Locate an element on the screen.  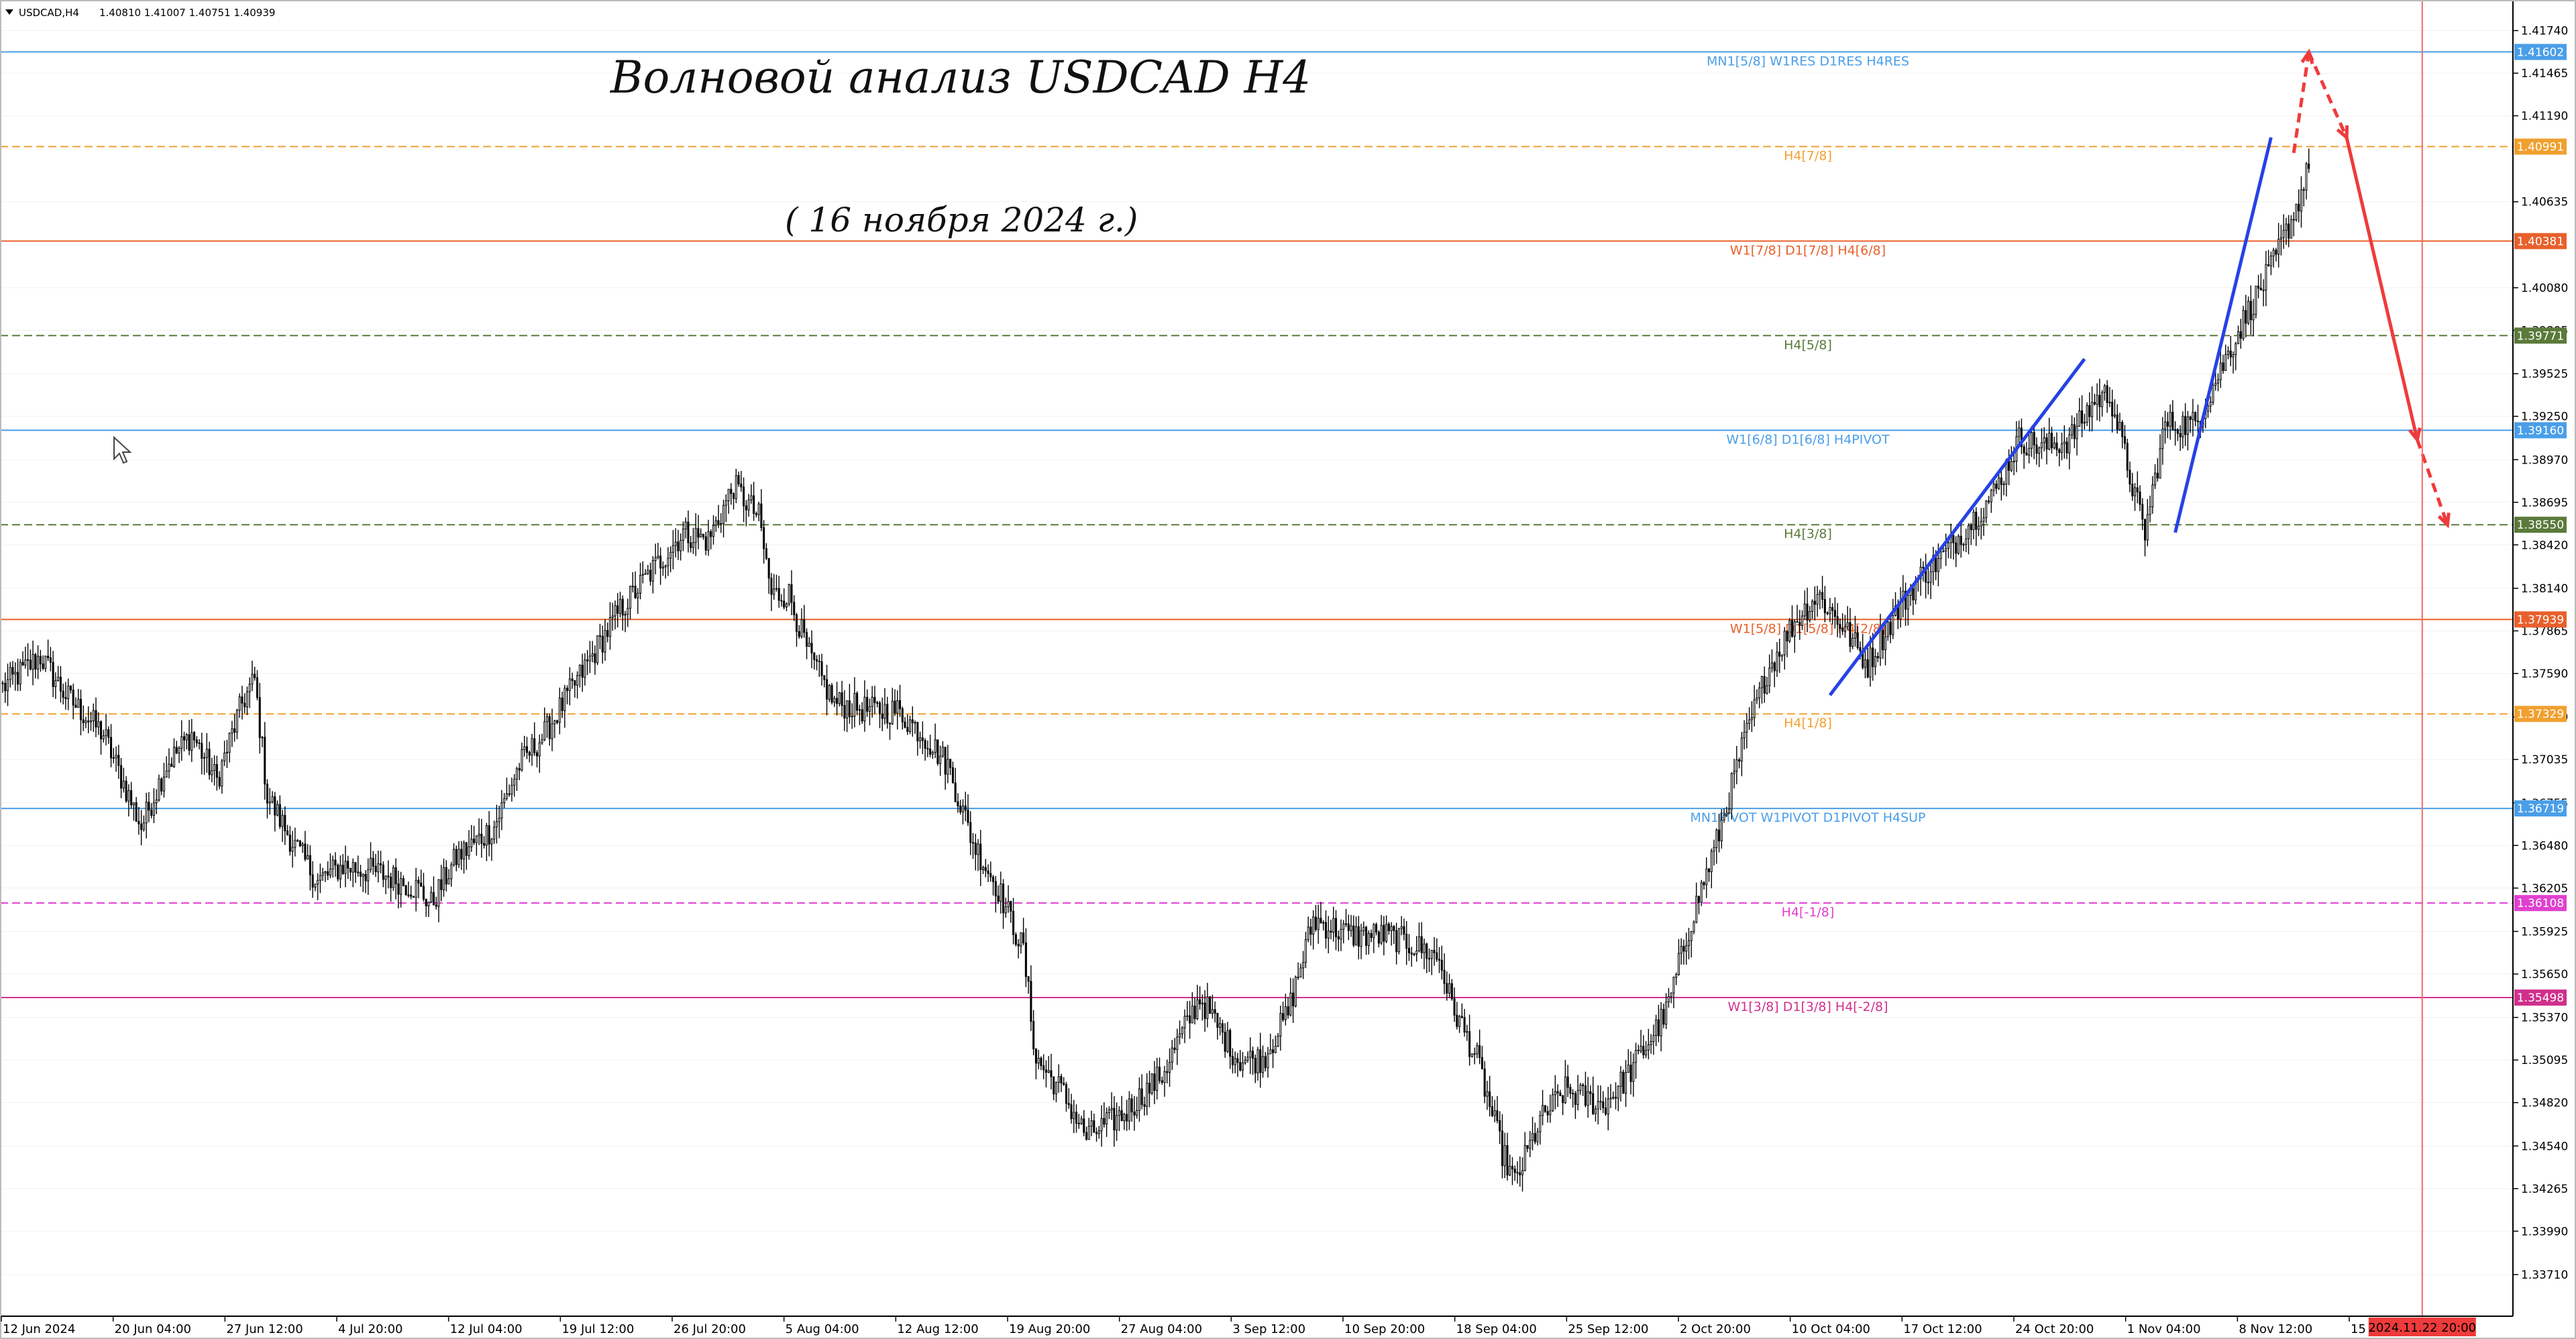
level-label: MN1PIVOT W1PIVOT D1PIVOT H4SUP is located at coordinates (1807, 817).